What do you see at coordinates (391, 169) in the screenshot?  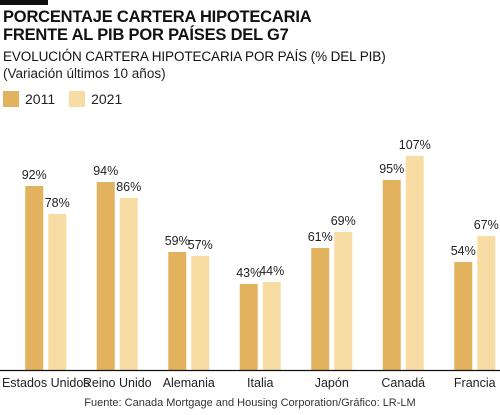 I see `data-label-canadá-2011: 95%` at bounding box center [391, 169].